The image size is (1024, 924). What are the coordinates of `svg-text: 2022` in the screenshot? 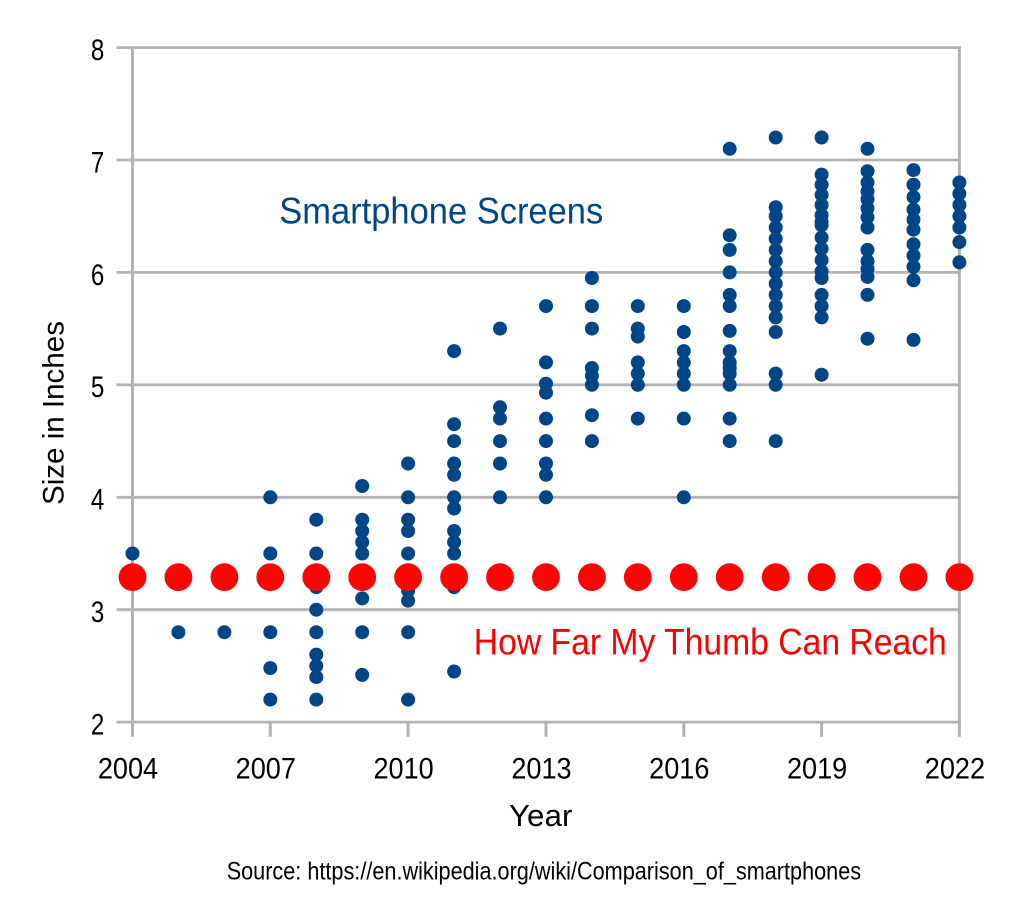 It's located at (955, 768).